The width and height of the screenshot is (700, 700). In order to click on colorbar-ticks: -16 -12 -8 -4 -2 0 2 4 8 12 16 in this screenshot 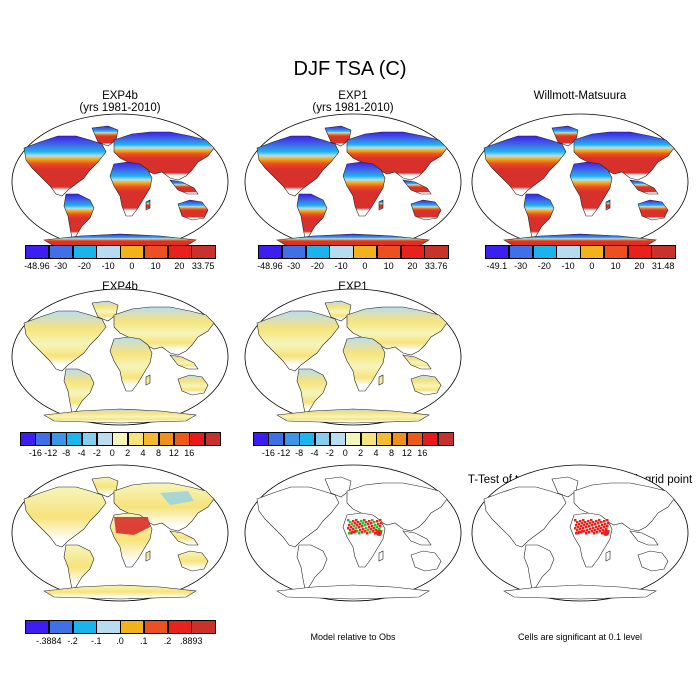, I will do `click(353, 454)`.